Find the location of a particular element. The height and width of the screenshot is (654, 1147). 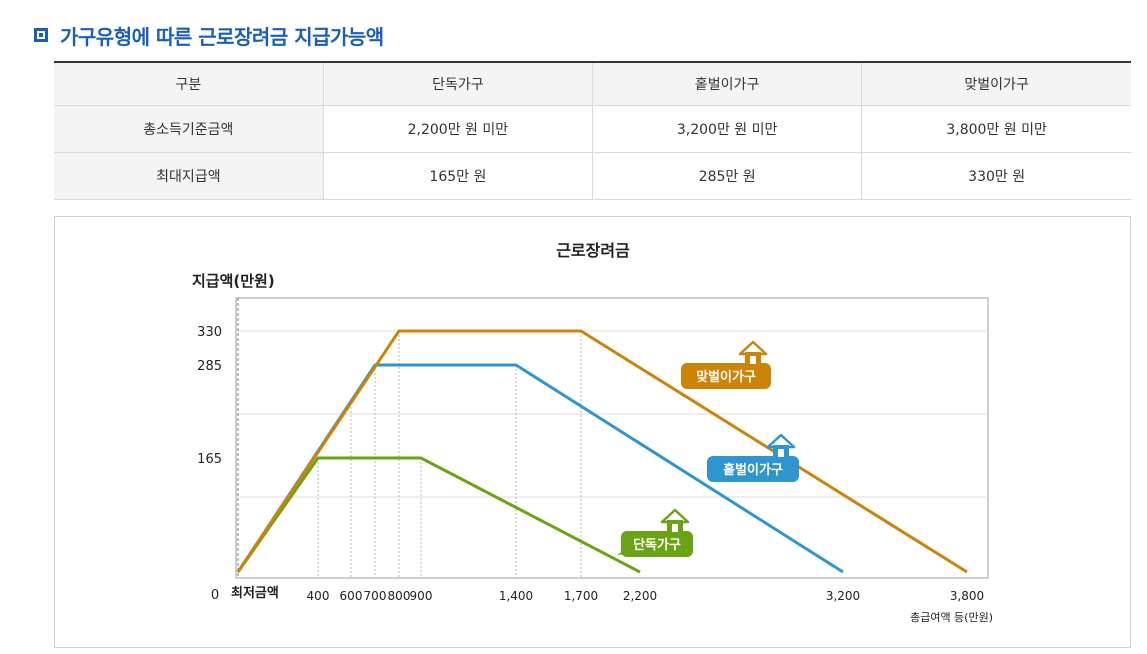

header-dual-earner: 맞벌이가구 is located at coordinates (996, 83).